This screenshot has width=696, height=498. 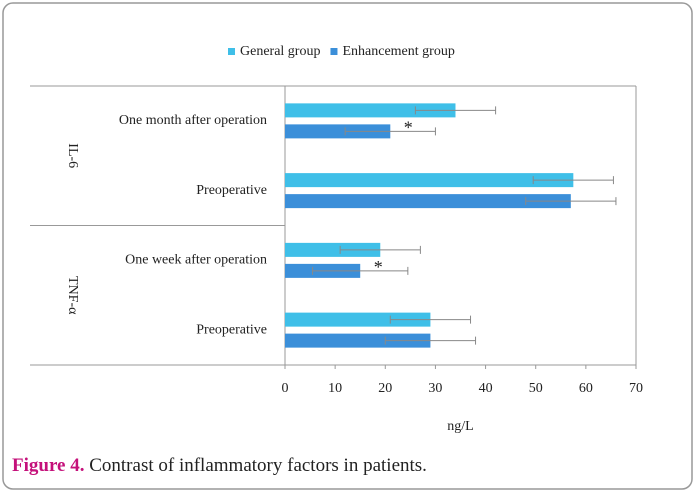 What do you see at coordinates (586, 388) in the screenshot?
I see `x-tick-label: 60` at bounding box center [586, 388].